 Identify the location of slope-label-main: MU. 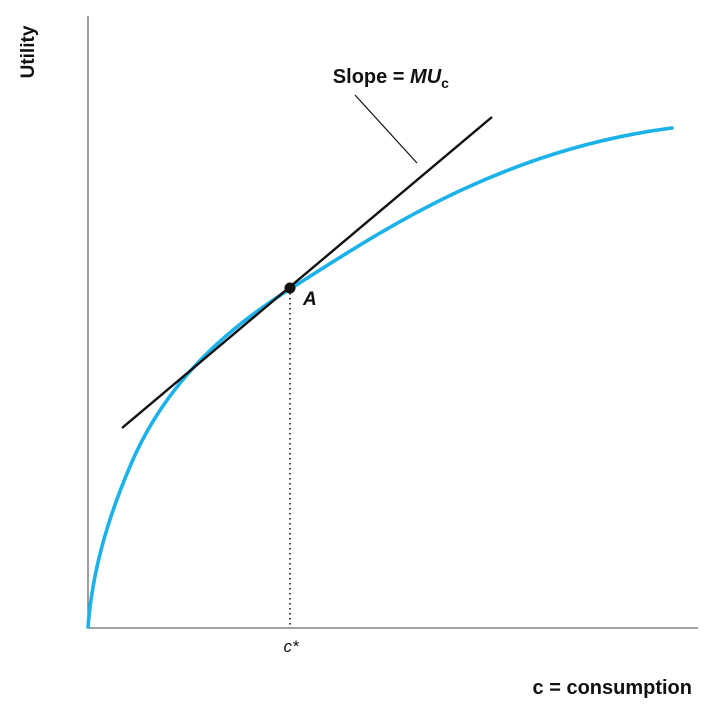
(426, 77).